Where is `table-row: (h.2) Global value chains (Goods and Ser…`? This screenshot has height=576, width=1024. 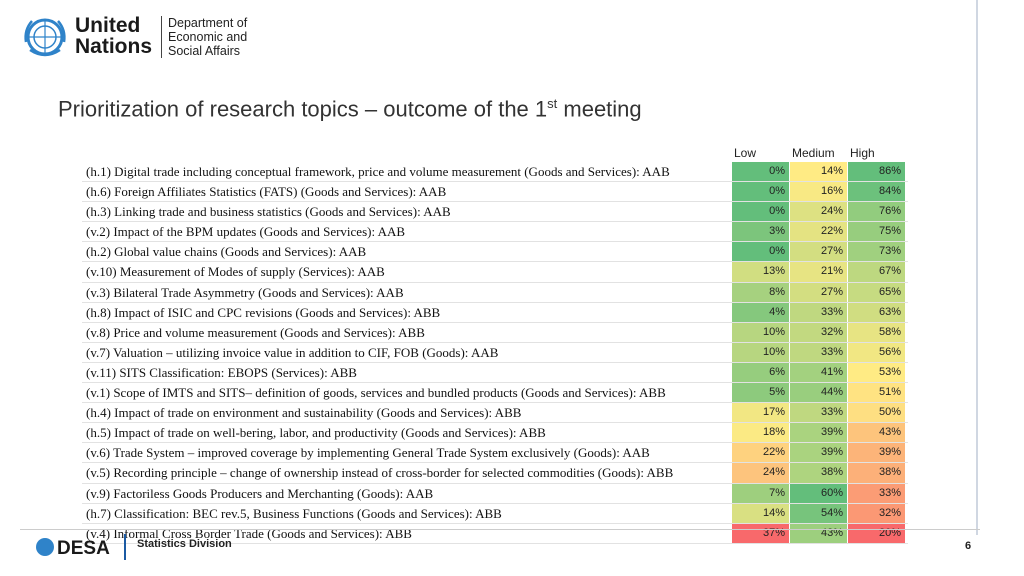
table-row: (h.2) Global value chains (Goods and Ser… is located at coordinates (495, 252).